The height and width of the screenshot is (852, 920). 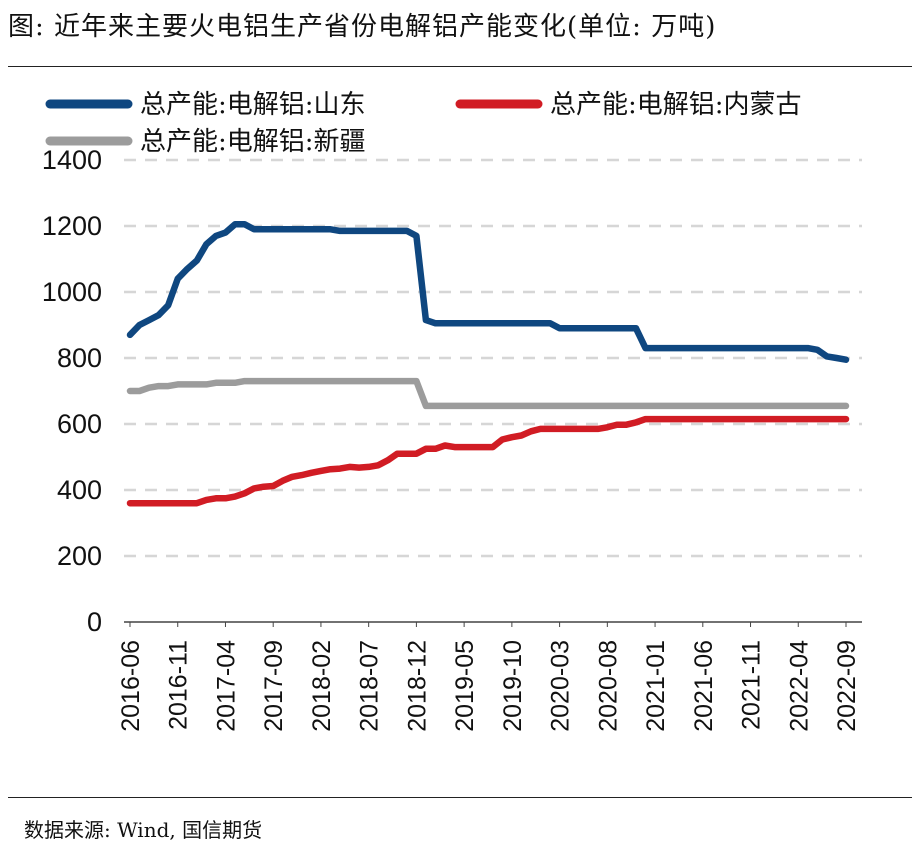 What do you see at coordinates (608, 686) in the screenshot?
I see `x-tick-label: 2020-08` at bounding box center [608, 686].